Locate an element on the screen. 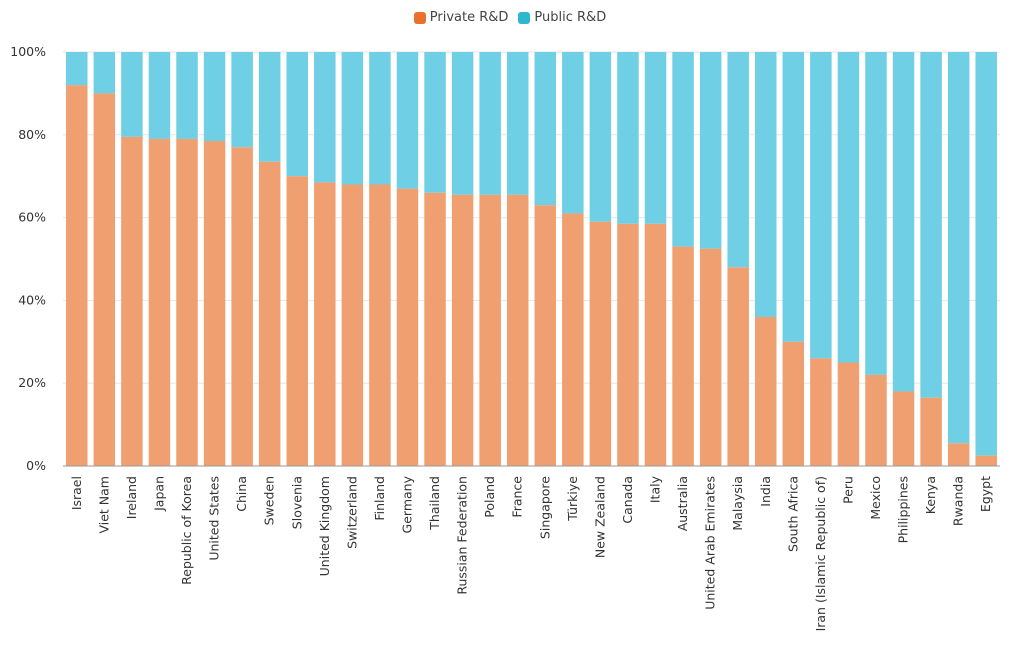 The width and height of the screenshot is (1020, 650). x-tick-label: Israel is located at coordinates (76, 493).